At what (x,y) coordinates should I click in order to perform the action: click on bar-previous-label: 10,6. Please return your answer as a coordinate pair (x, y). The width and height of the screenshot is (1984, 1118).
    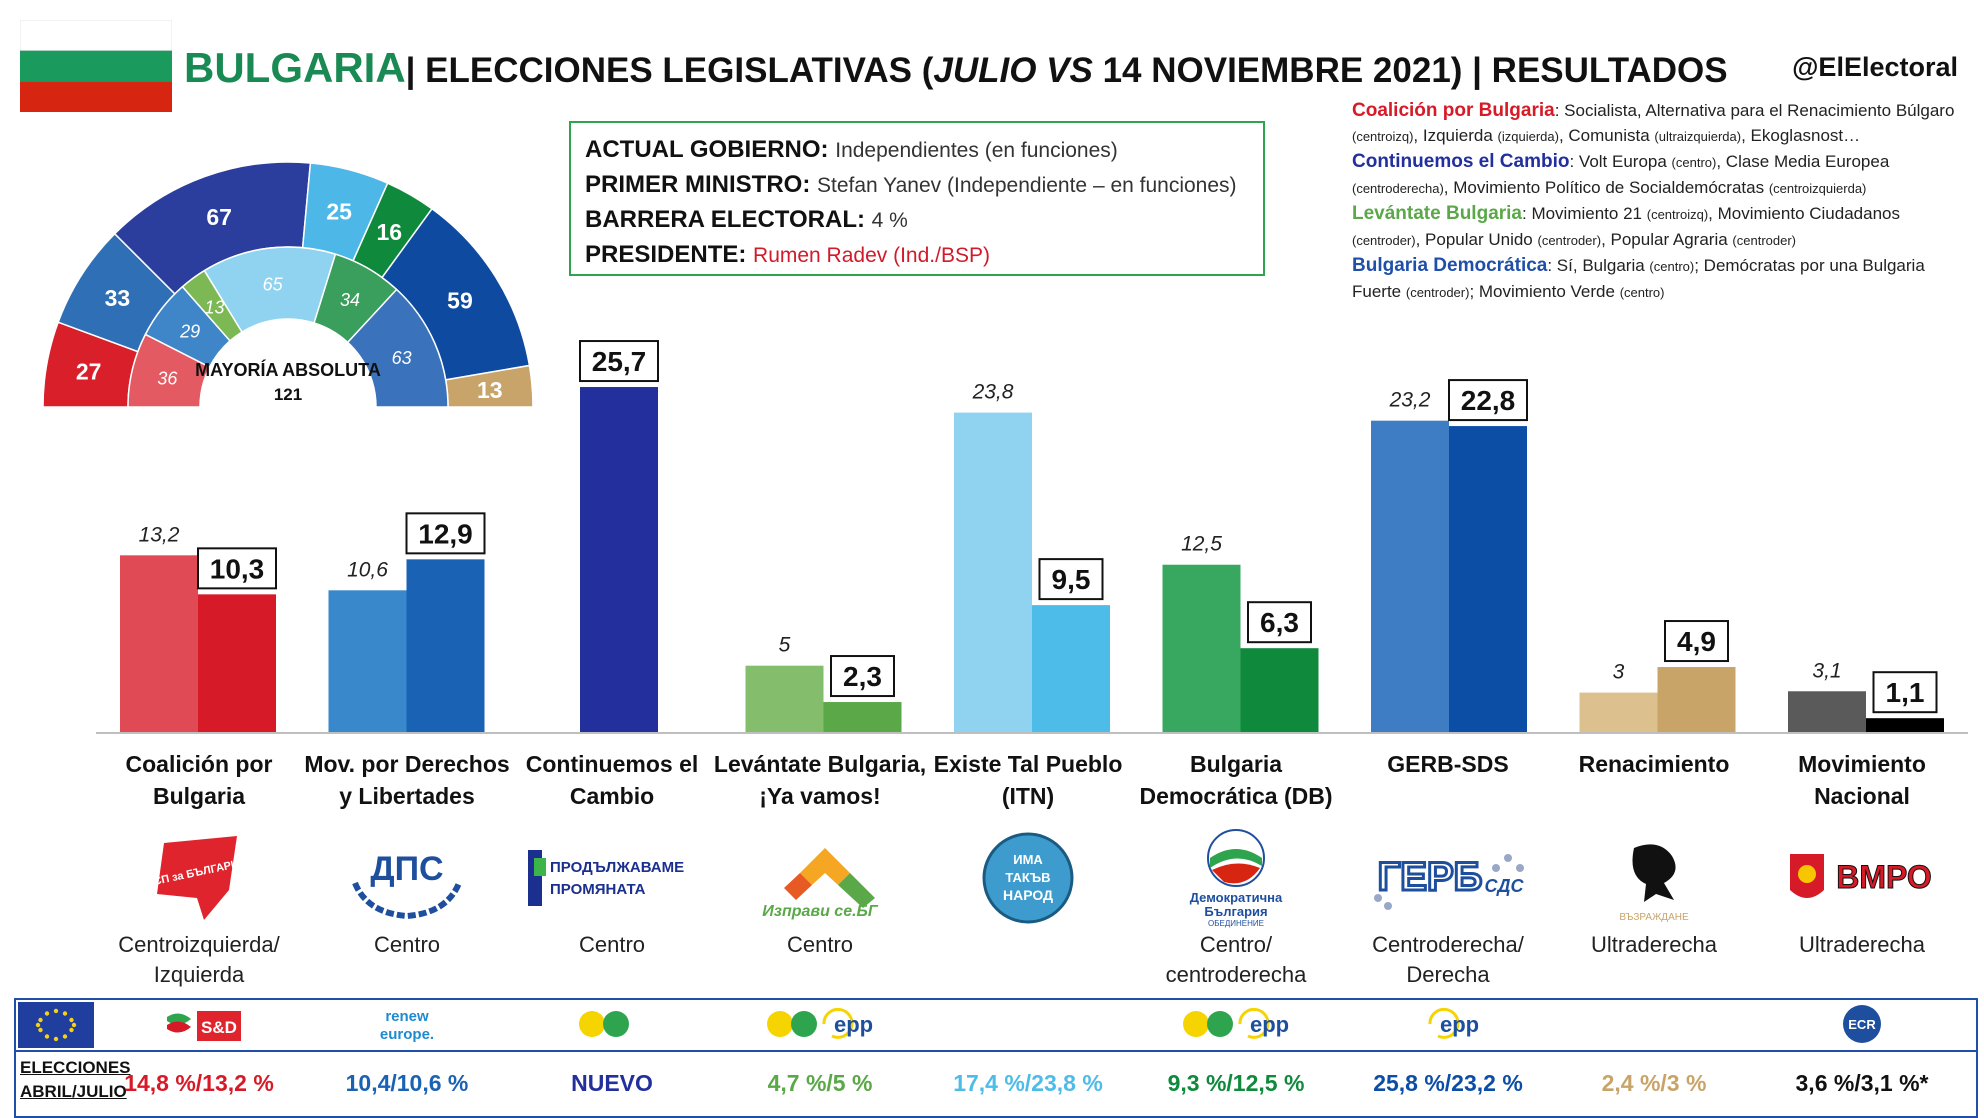
    Looking at the image, I should click on (367, 569).